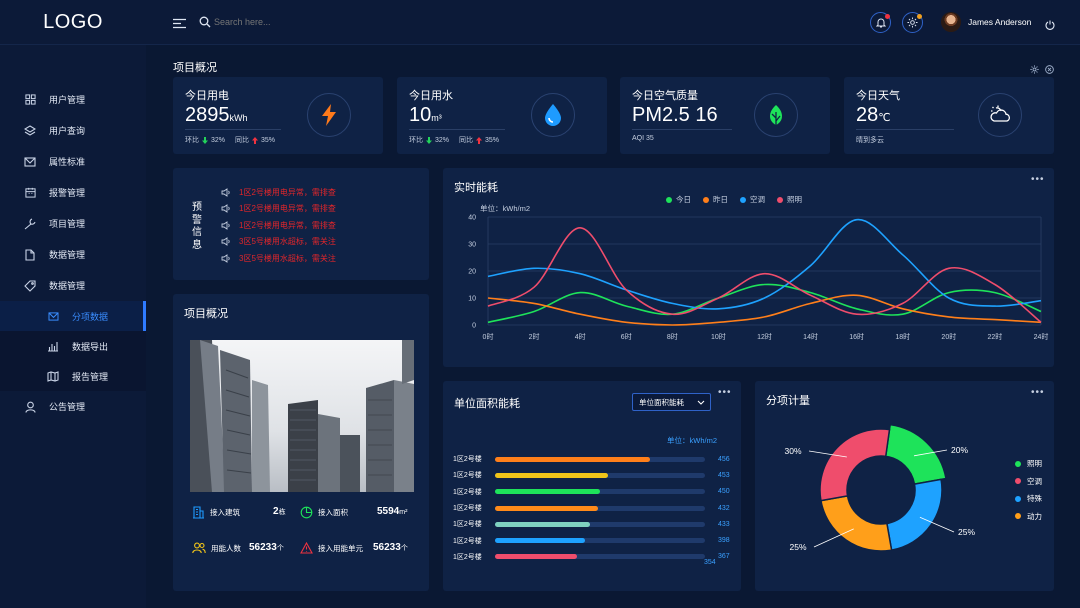 This screenshot has height=608, width=1080. What do you see at coordinates (73, 346) in the screenshot?
I see `sidebar-item-data-export: 数据导出` at bounding box center [73, 346].